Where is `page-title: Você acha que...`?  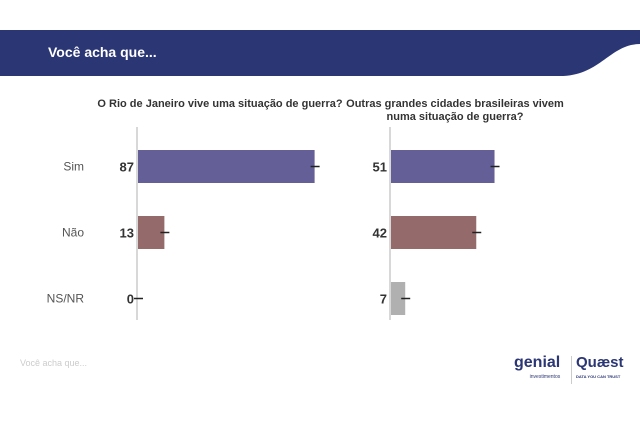 page-title: Você acha que... is located at coordinates (102, 52).